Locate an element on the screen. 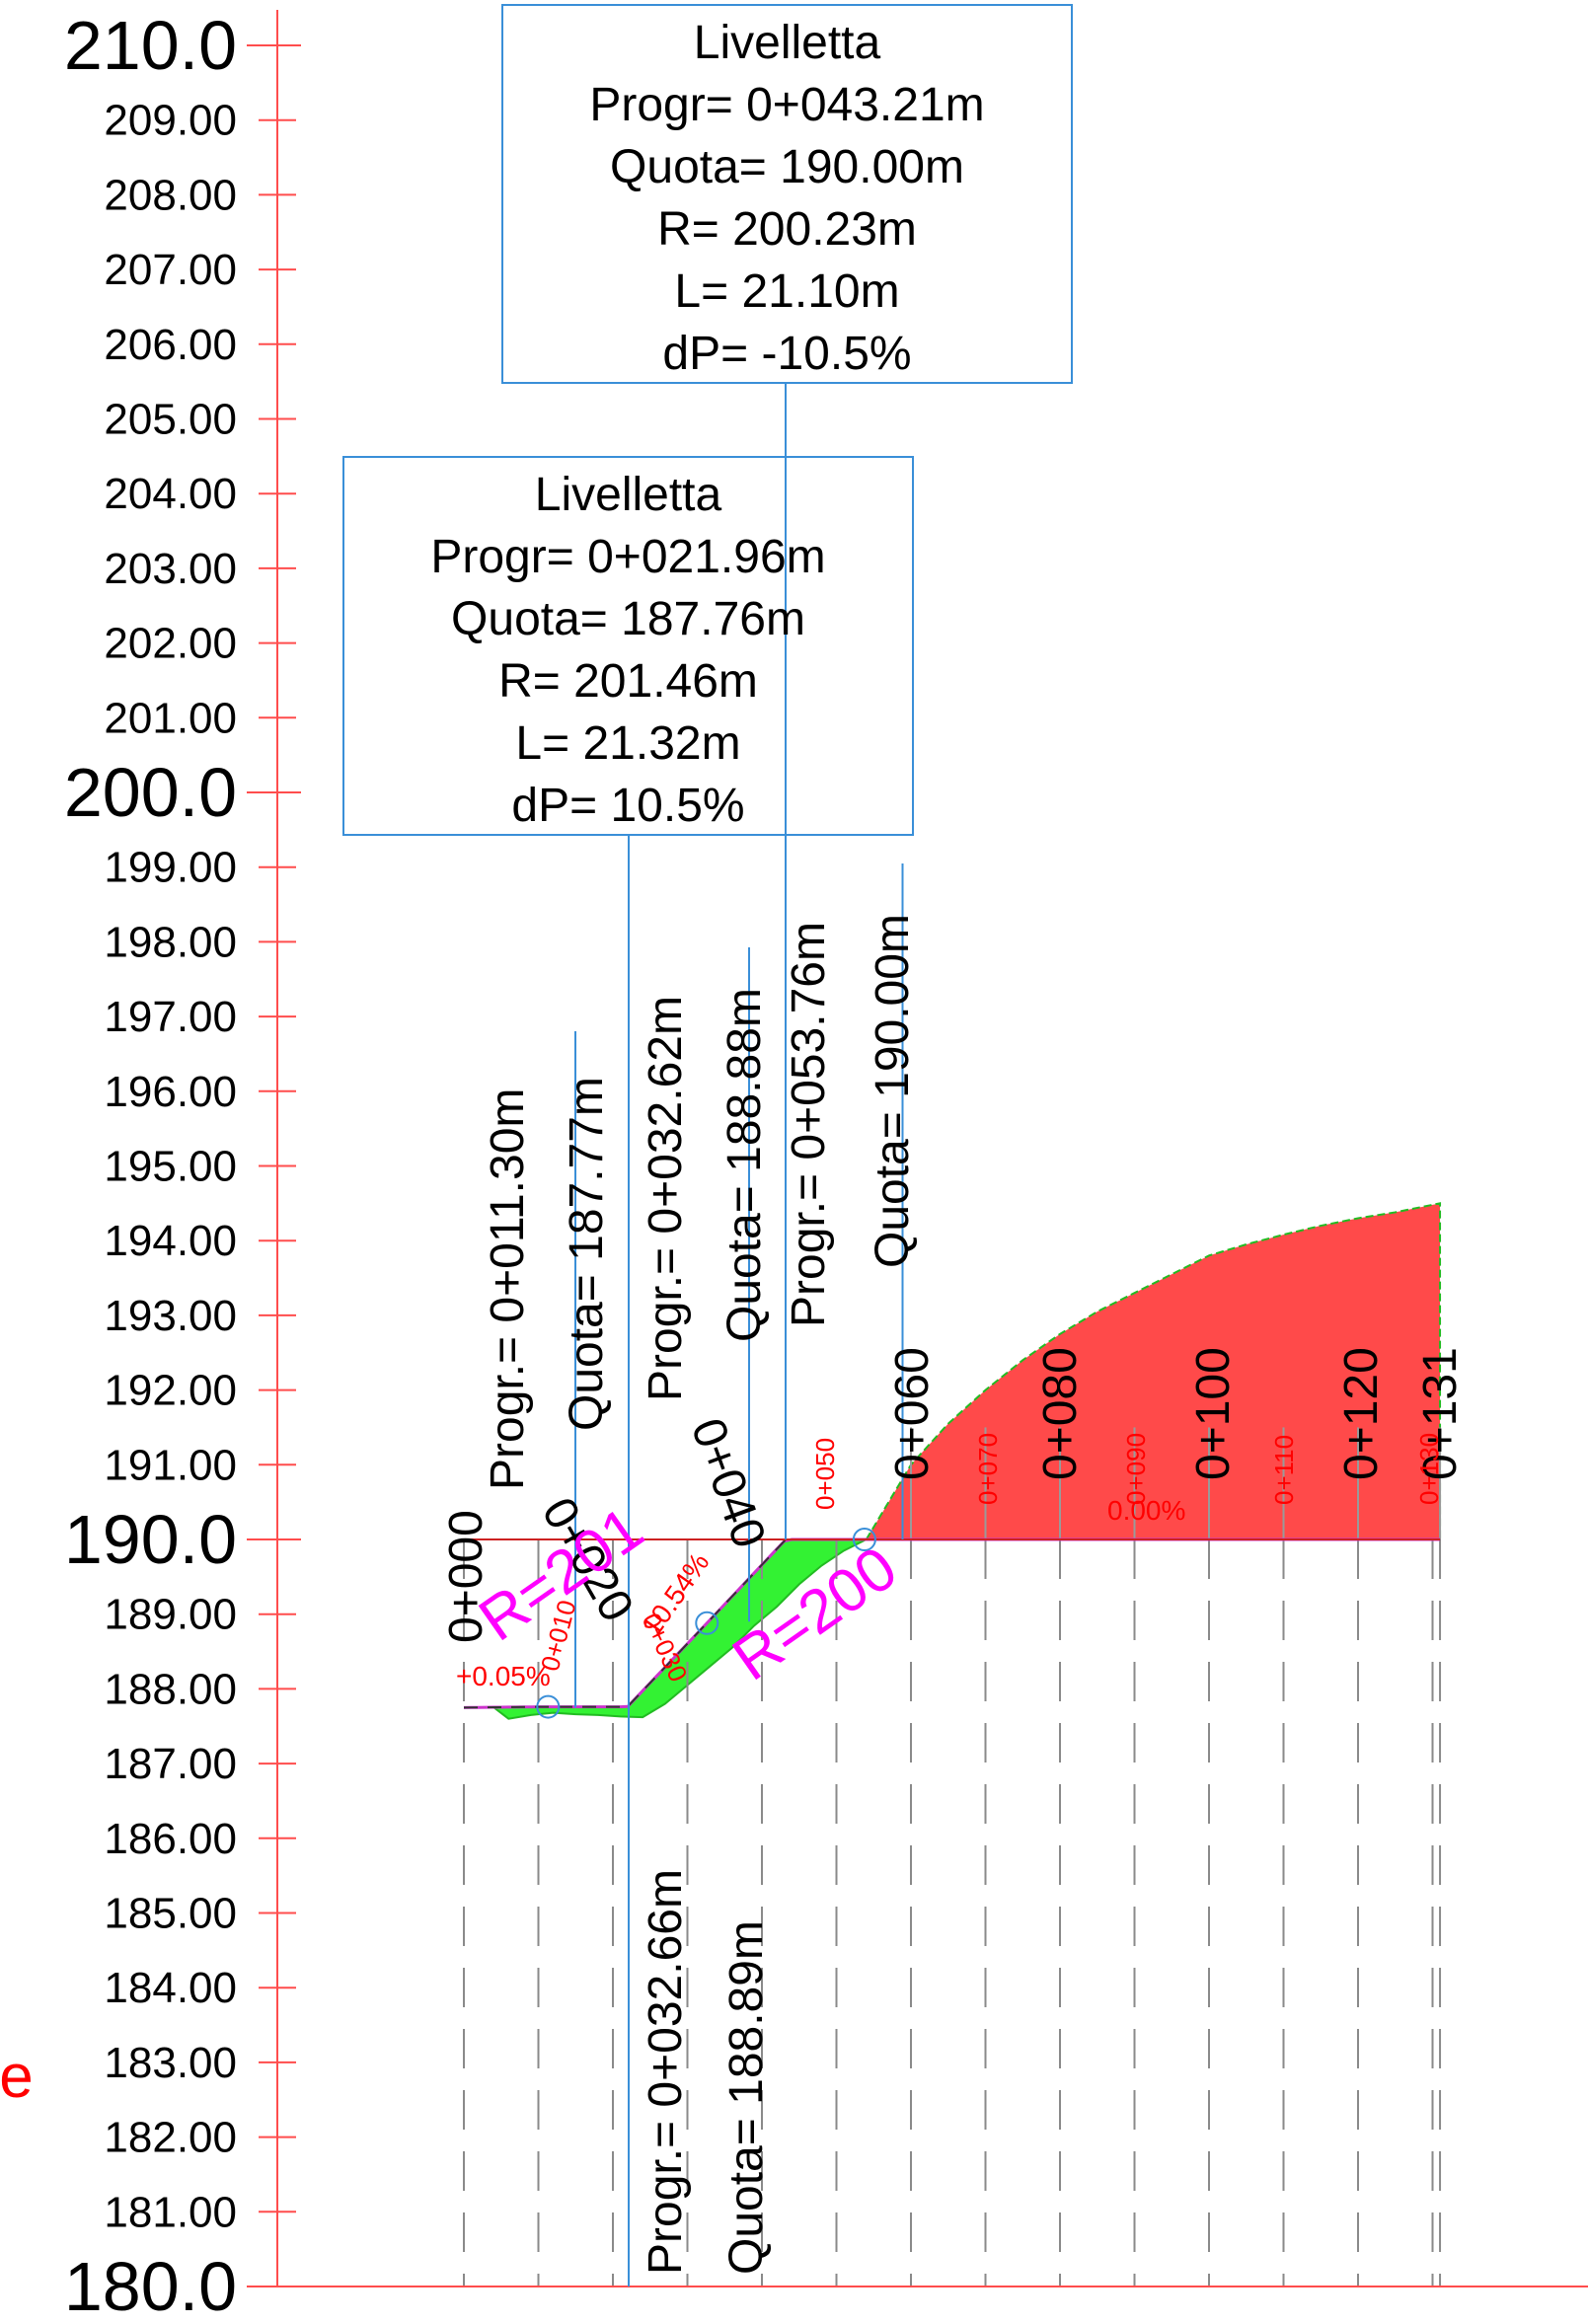 The image size is (1588, 2324). minor-station-label: 0+110 is located at coordinates (1284, 1470).